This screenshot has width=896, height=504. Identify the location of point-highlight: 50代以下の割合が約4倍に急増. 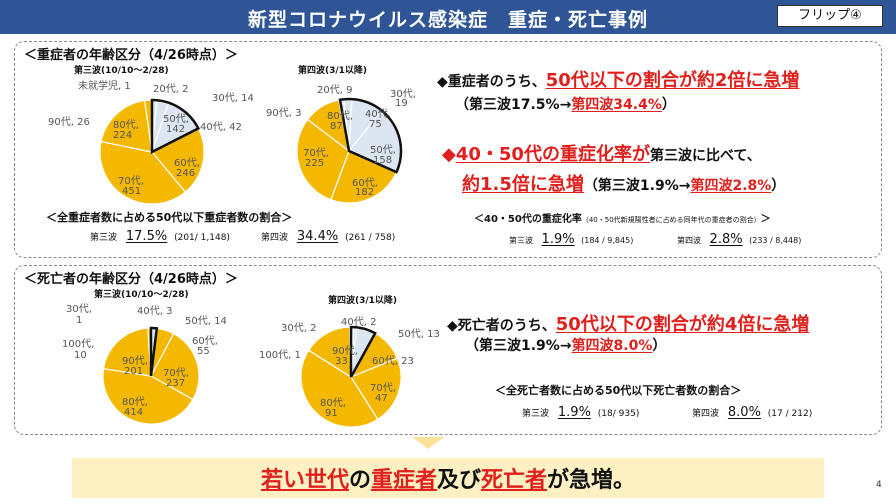
(682, 324).